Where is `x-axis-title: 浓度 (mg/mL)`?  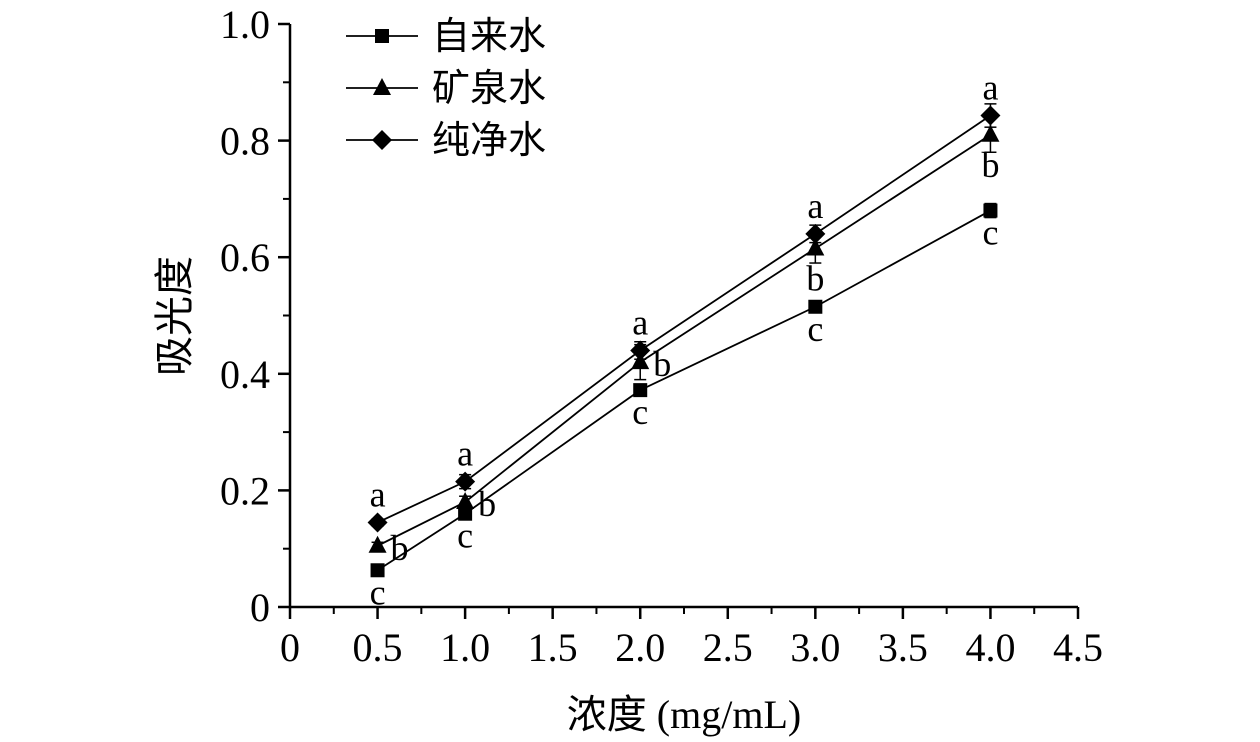
x-axis-title: 浓度 (mg/mL) is located at coordinates (684, 714).